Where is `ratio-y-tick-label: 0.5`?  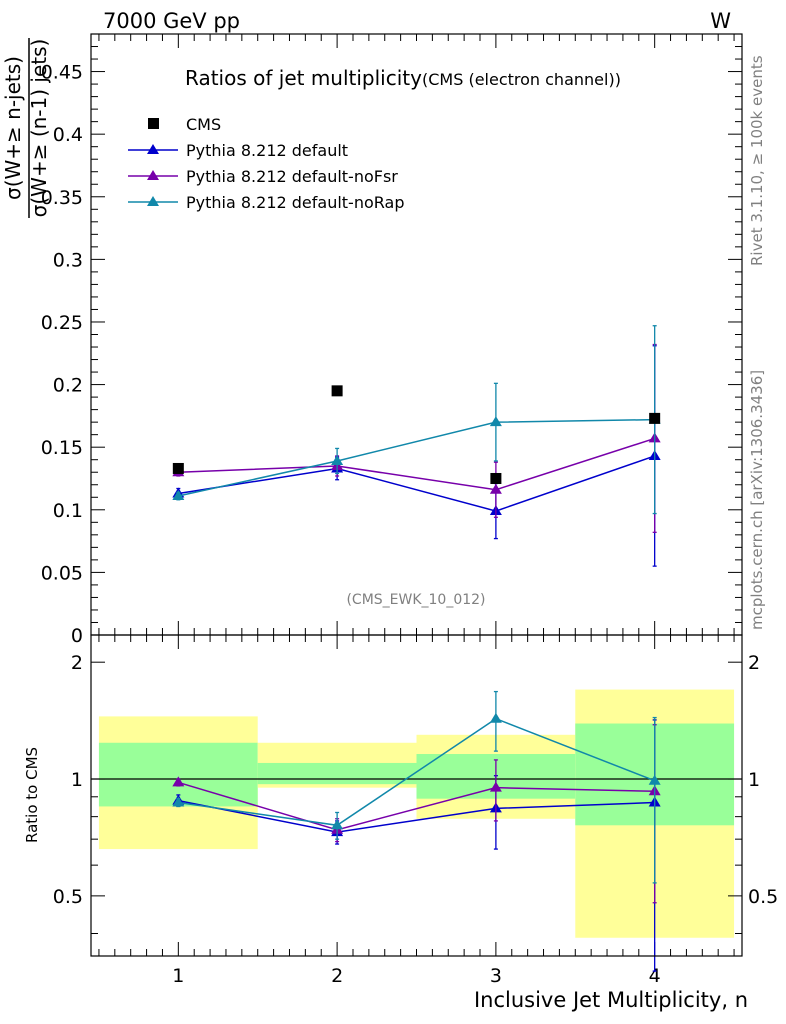
ratio-y-tick-label: 0.5 is located at coordinates (68, 897).